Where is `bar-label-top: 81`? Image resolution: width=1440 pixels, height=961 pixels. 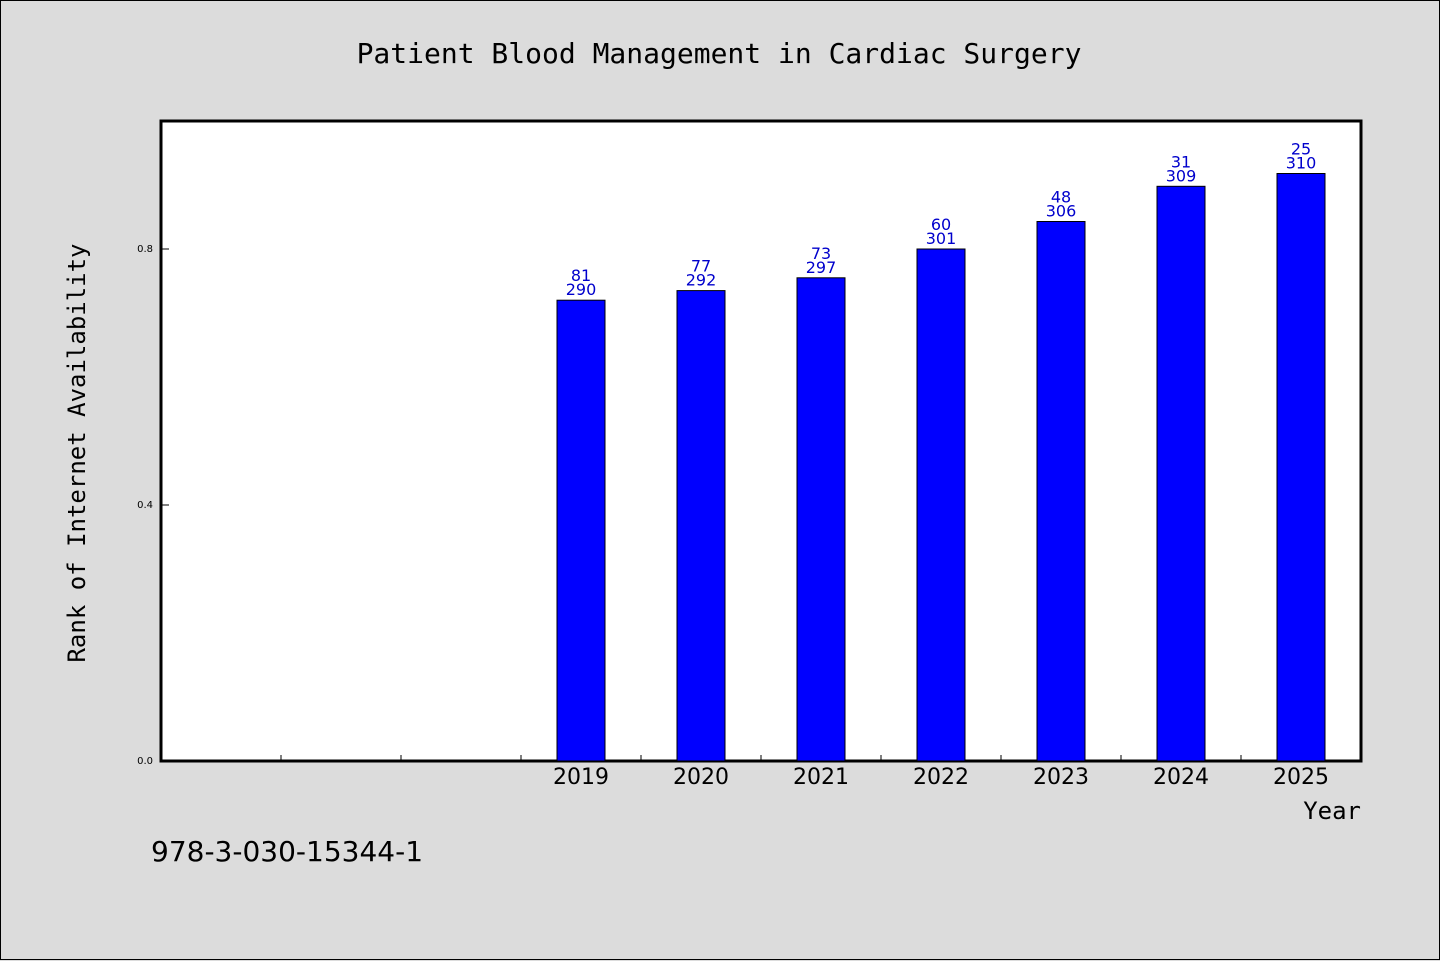 bar-label-top: 81 is located at coordinates (581, 275).